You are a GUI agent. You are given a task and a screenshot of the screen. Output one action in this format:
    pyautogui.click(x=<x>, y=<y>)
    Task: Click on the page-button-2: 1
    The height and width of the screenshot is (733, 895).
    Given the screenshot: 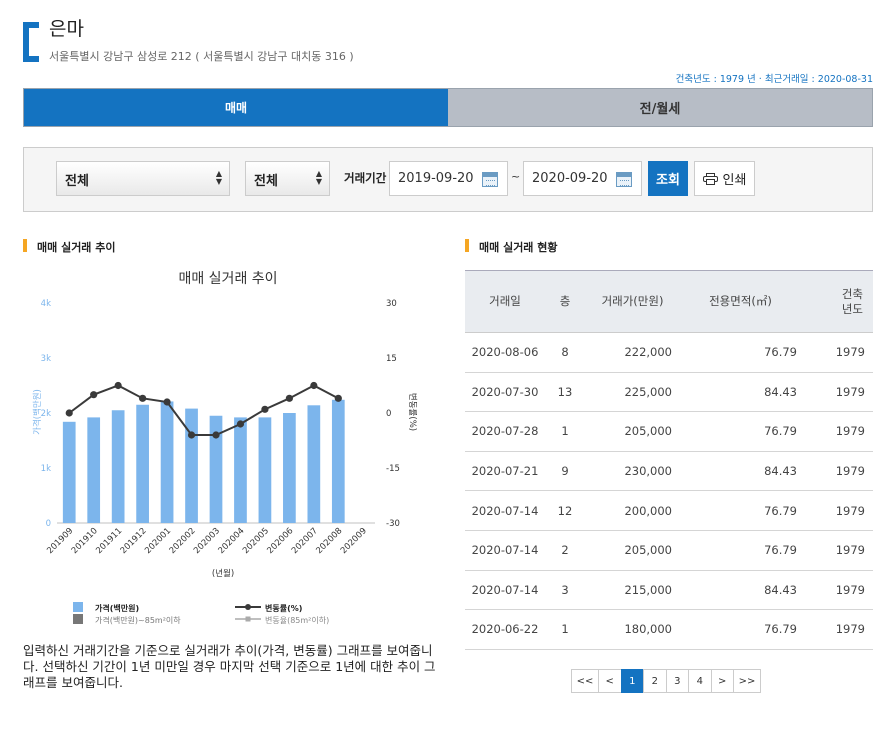 What is the action you would take?
    pyautogui.click(x=632, y=681)
    